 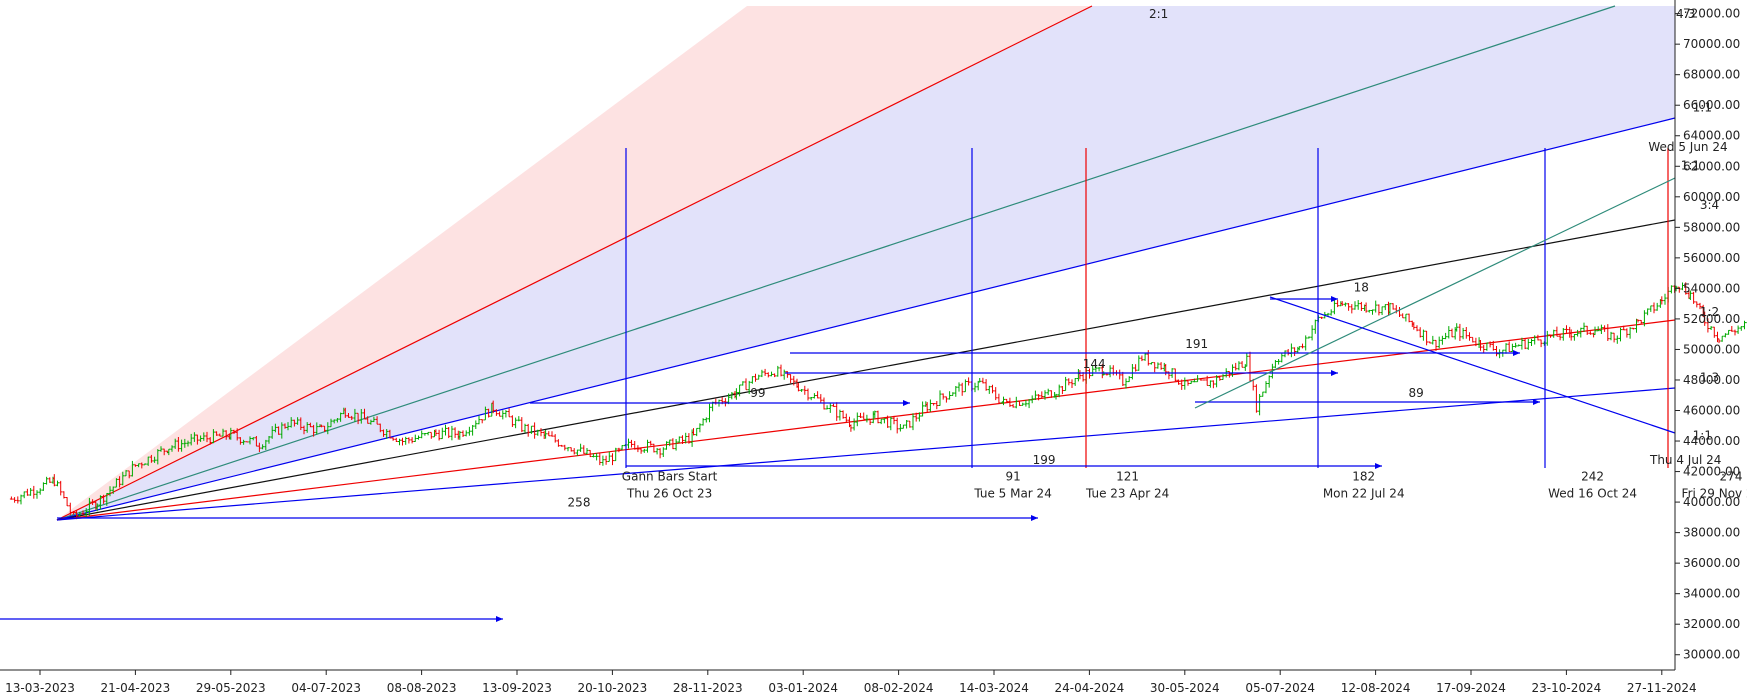 What do you see at coordinates (1034, 518) in the screenshot?
I see `arrow-258-head` at bounding box center [1034, 518].